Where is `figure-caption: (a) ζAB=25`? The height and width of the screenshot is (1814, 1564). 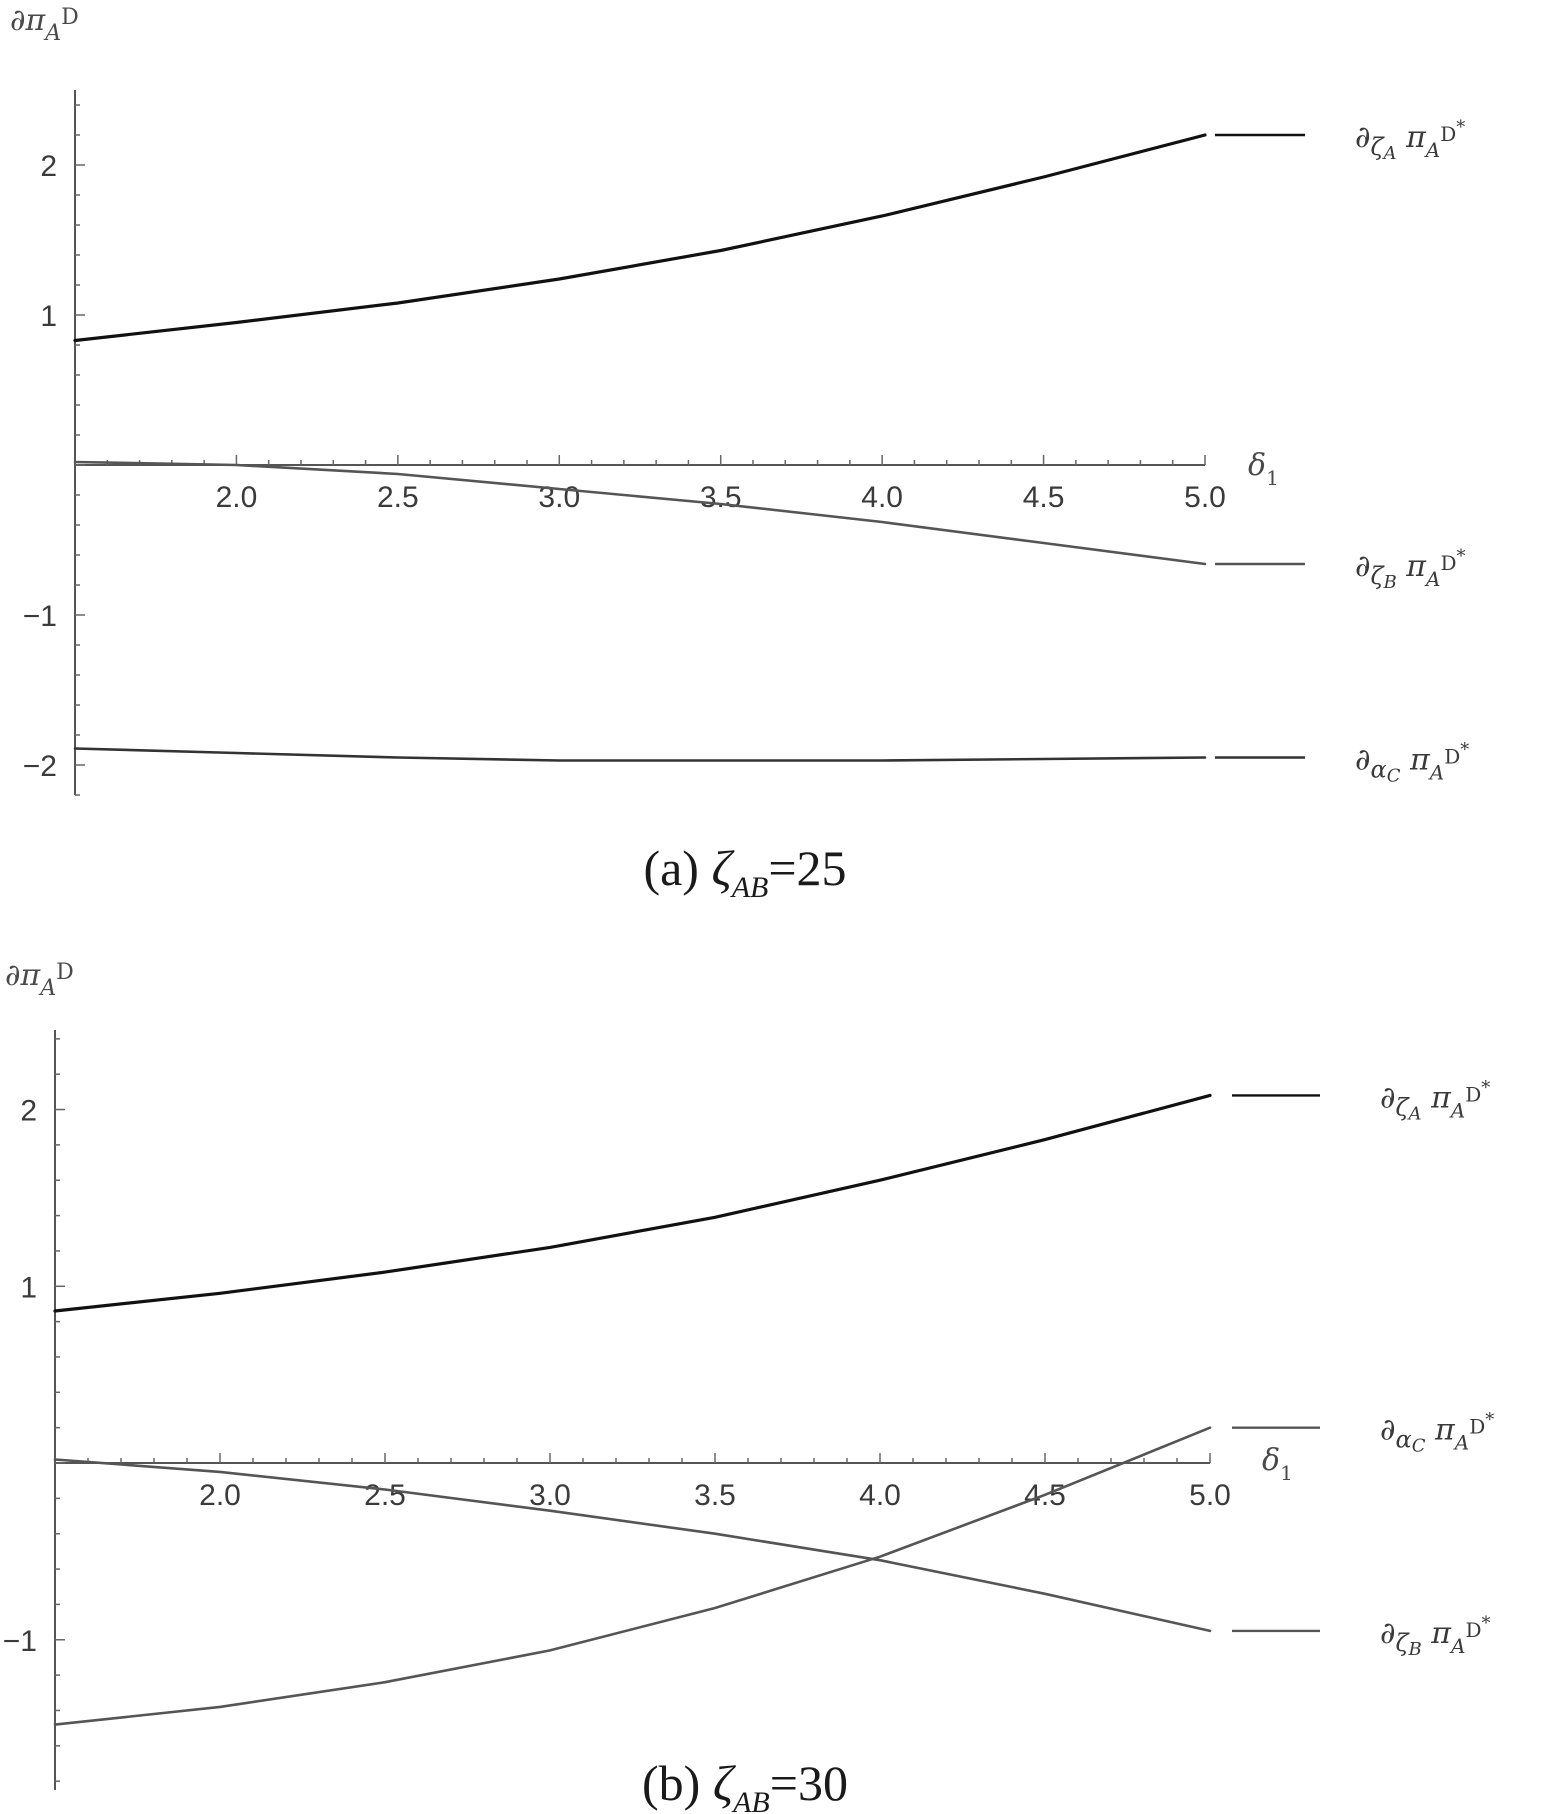
figure-caption: (a) ζAB=25 is located at coordinates (744, 872).